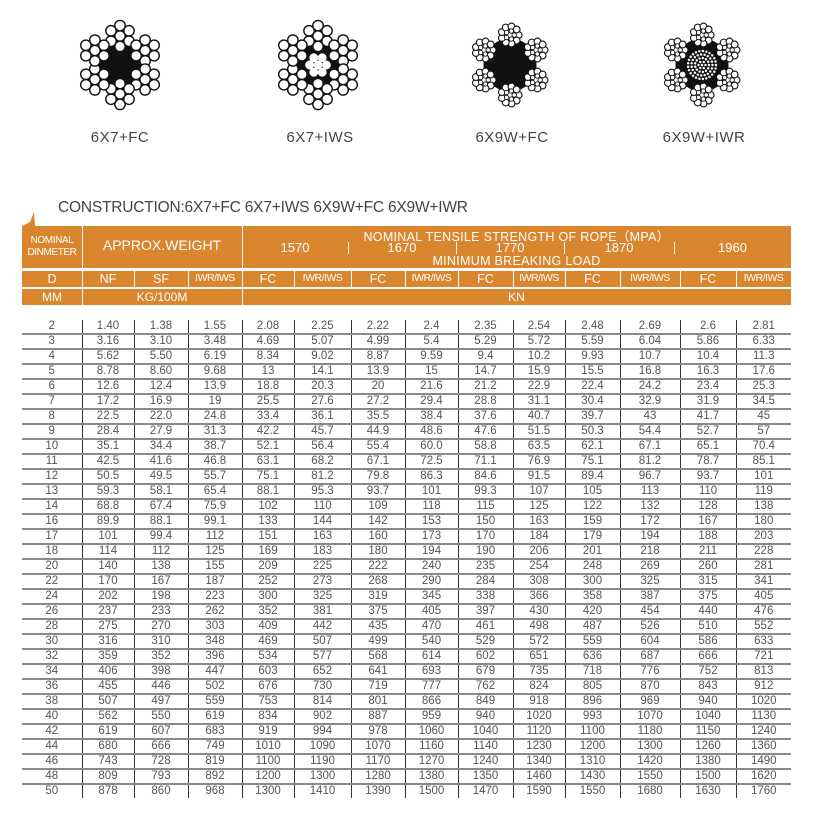 The height and width of the screenshot is (819, 816). I want to click on rope-label: 6X9W+FC, so click(512, 137).